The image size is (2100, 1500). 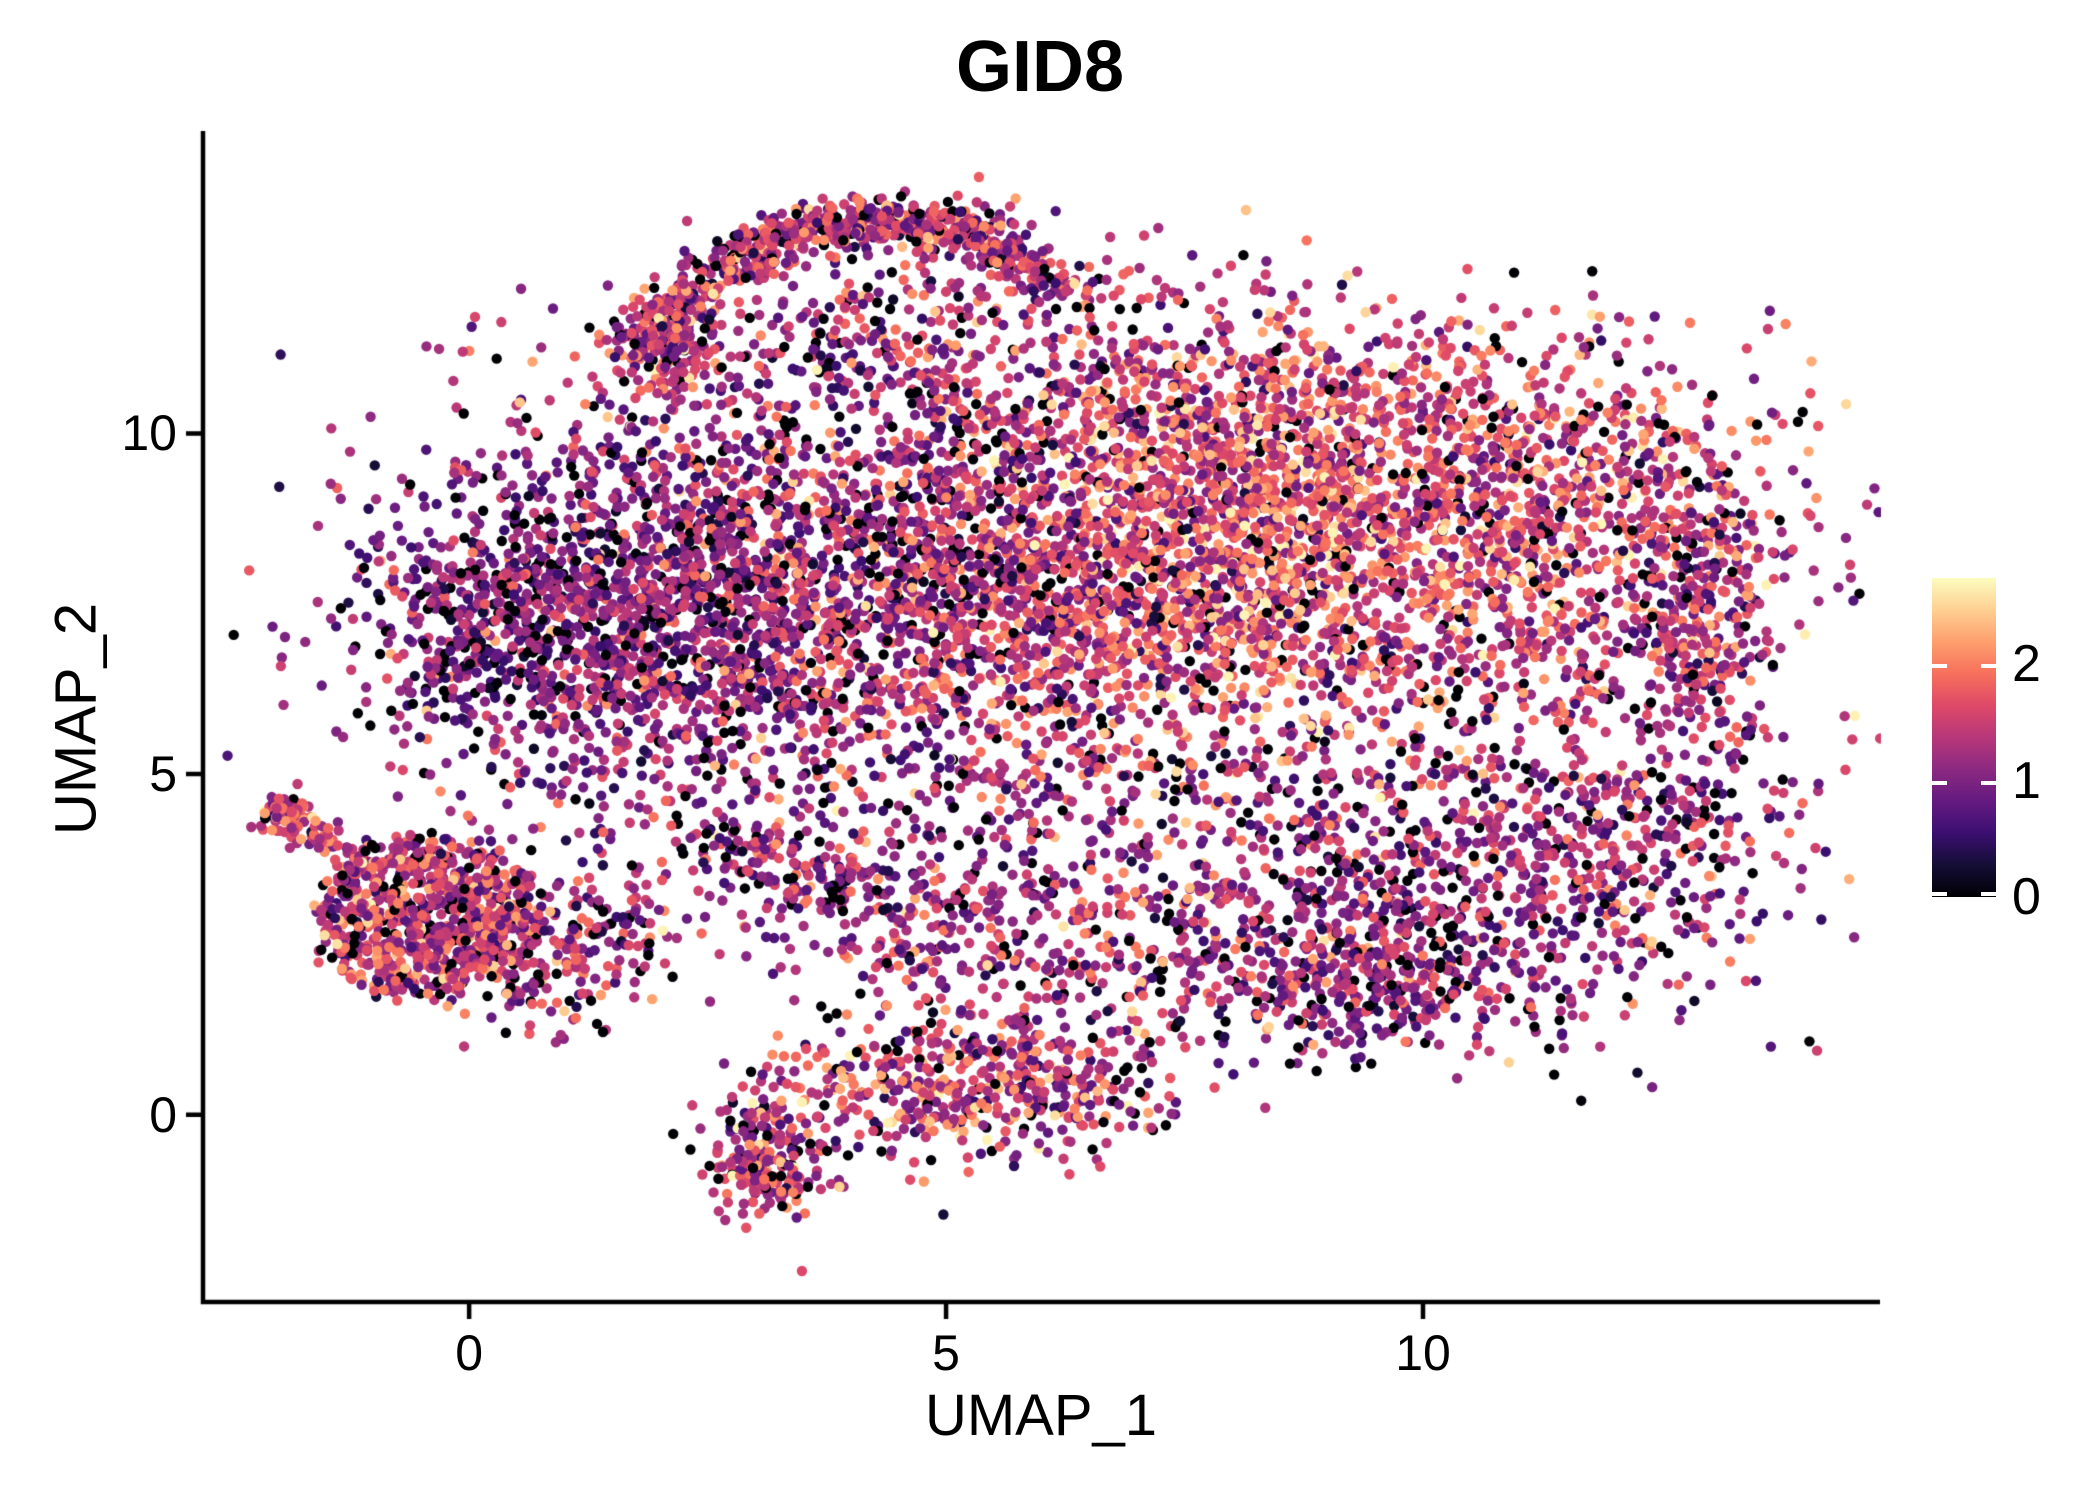 What do you see at coordinates (2026, 664) in the screenshot?
I see `colorbar-tick-label: 2` at bounding box center [2026, 664].